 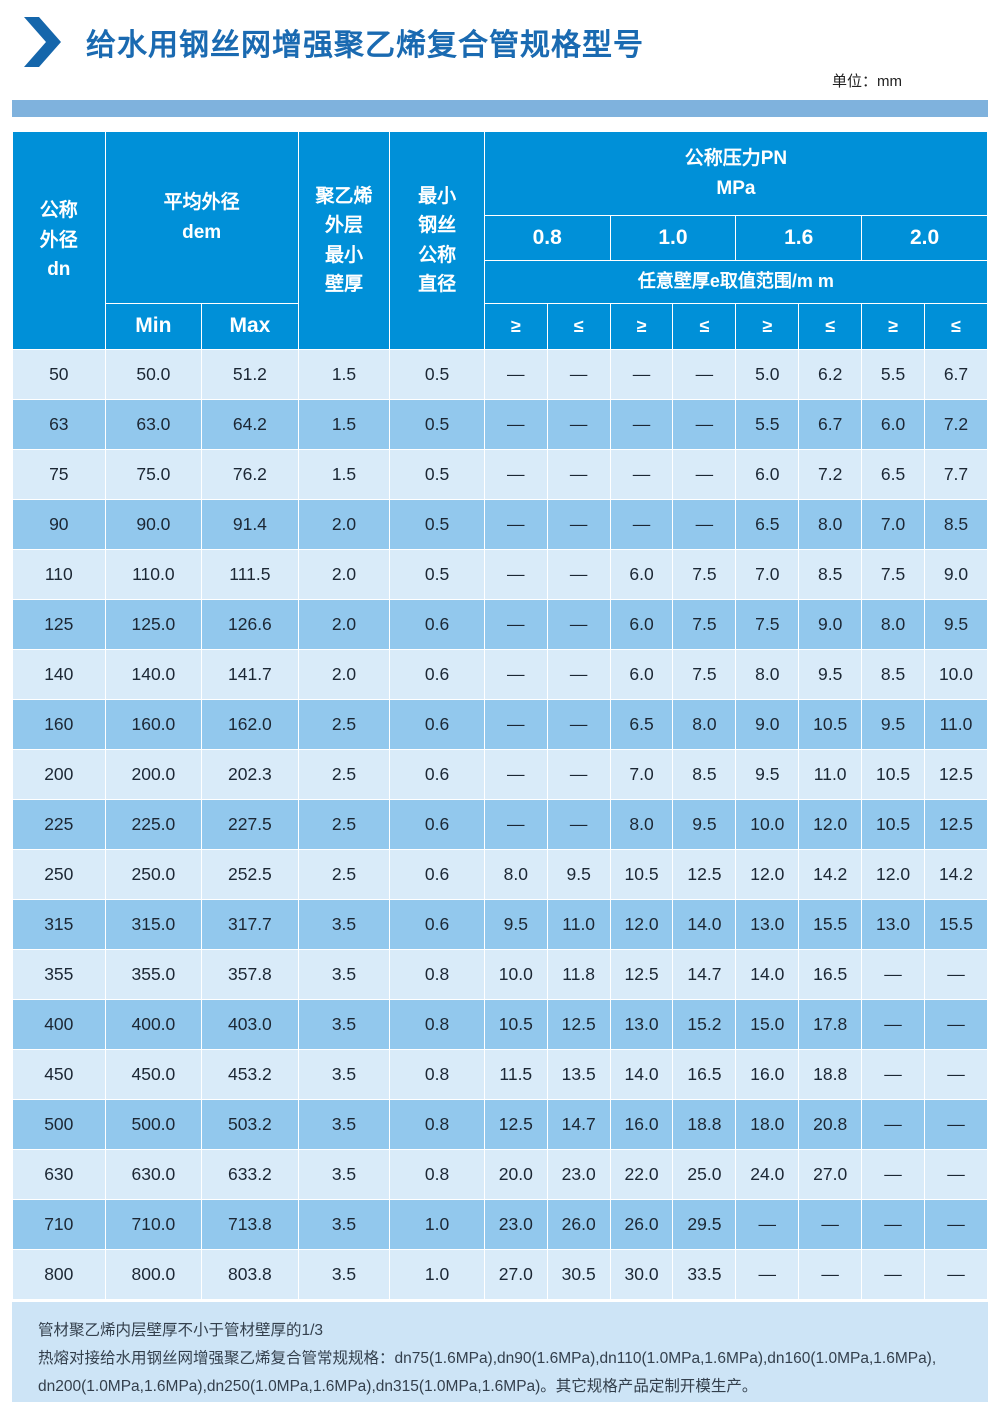 What do you see at coordinates (704, 974) in the screenshot?
I see `cell-value: 14.7` at bounding box center [704, 974].